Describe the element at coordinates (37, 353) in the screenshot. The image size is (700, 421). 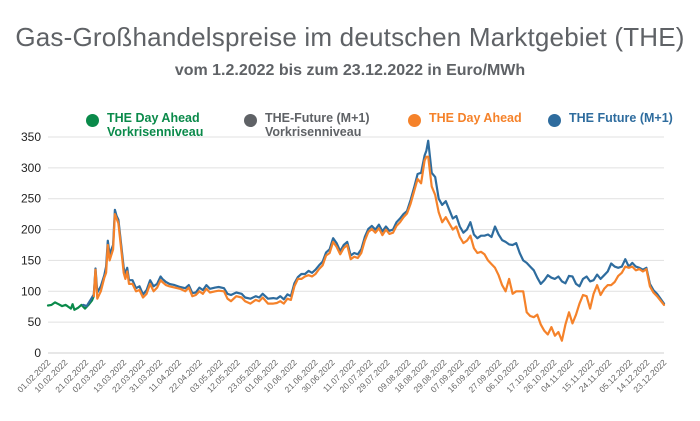
I see `y-tick-label: 0` at that location.